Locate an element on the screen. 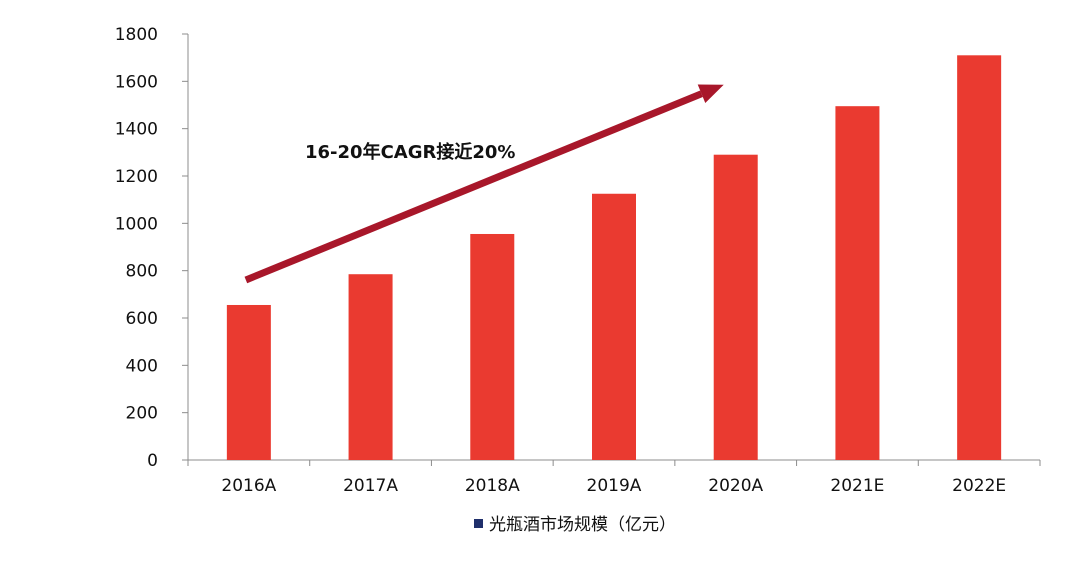  y-tick-label: 0 is located at coordinates (152, 461).